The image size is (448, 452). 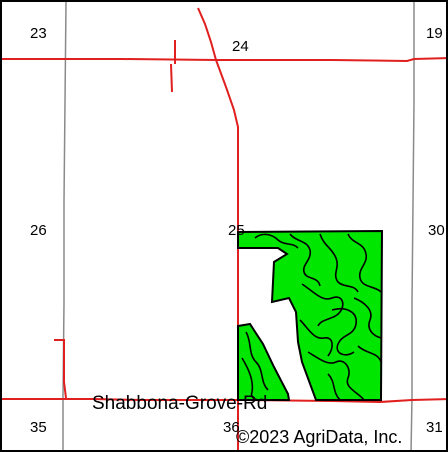 What do you see at coordinates (236, 230) in the screenshot?
I see `section-label-25: 25` at bounding box center [236, 230].